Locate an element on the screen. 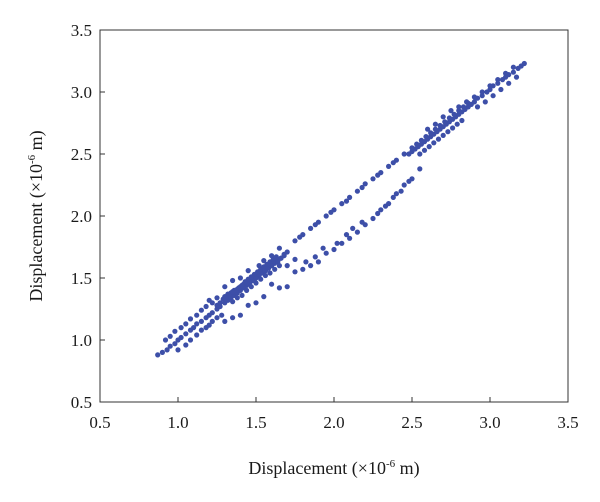 This screenshot has width=600, height=502. y-tick-label: 1.0 is located at coordinates (81, 340).